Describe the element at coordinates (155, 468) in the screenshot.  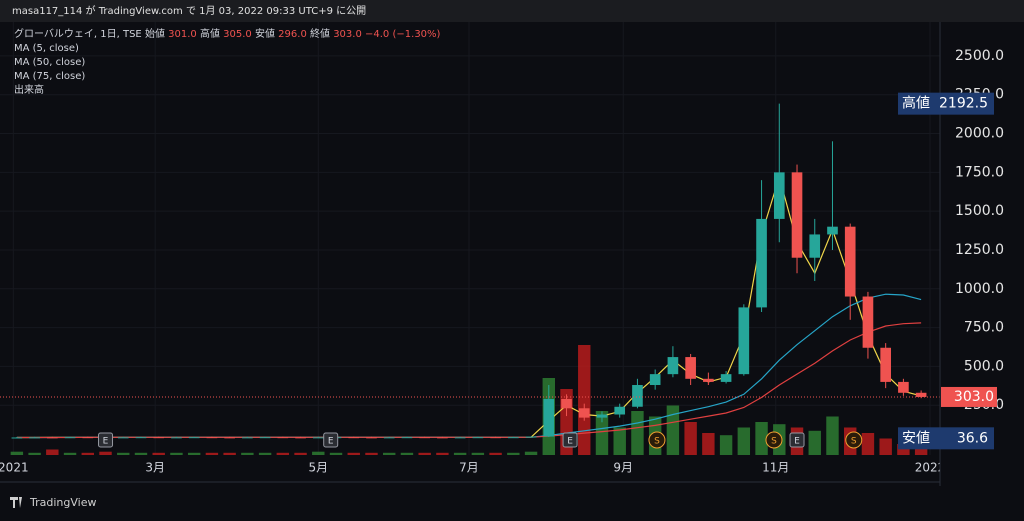
I see `x-tick-label: 3月` at that location.